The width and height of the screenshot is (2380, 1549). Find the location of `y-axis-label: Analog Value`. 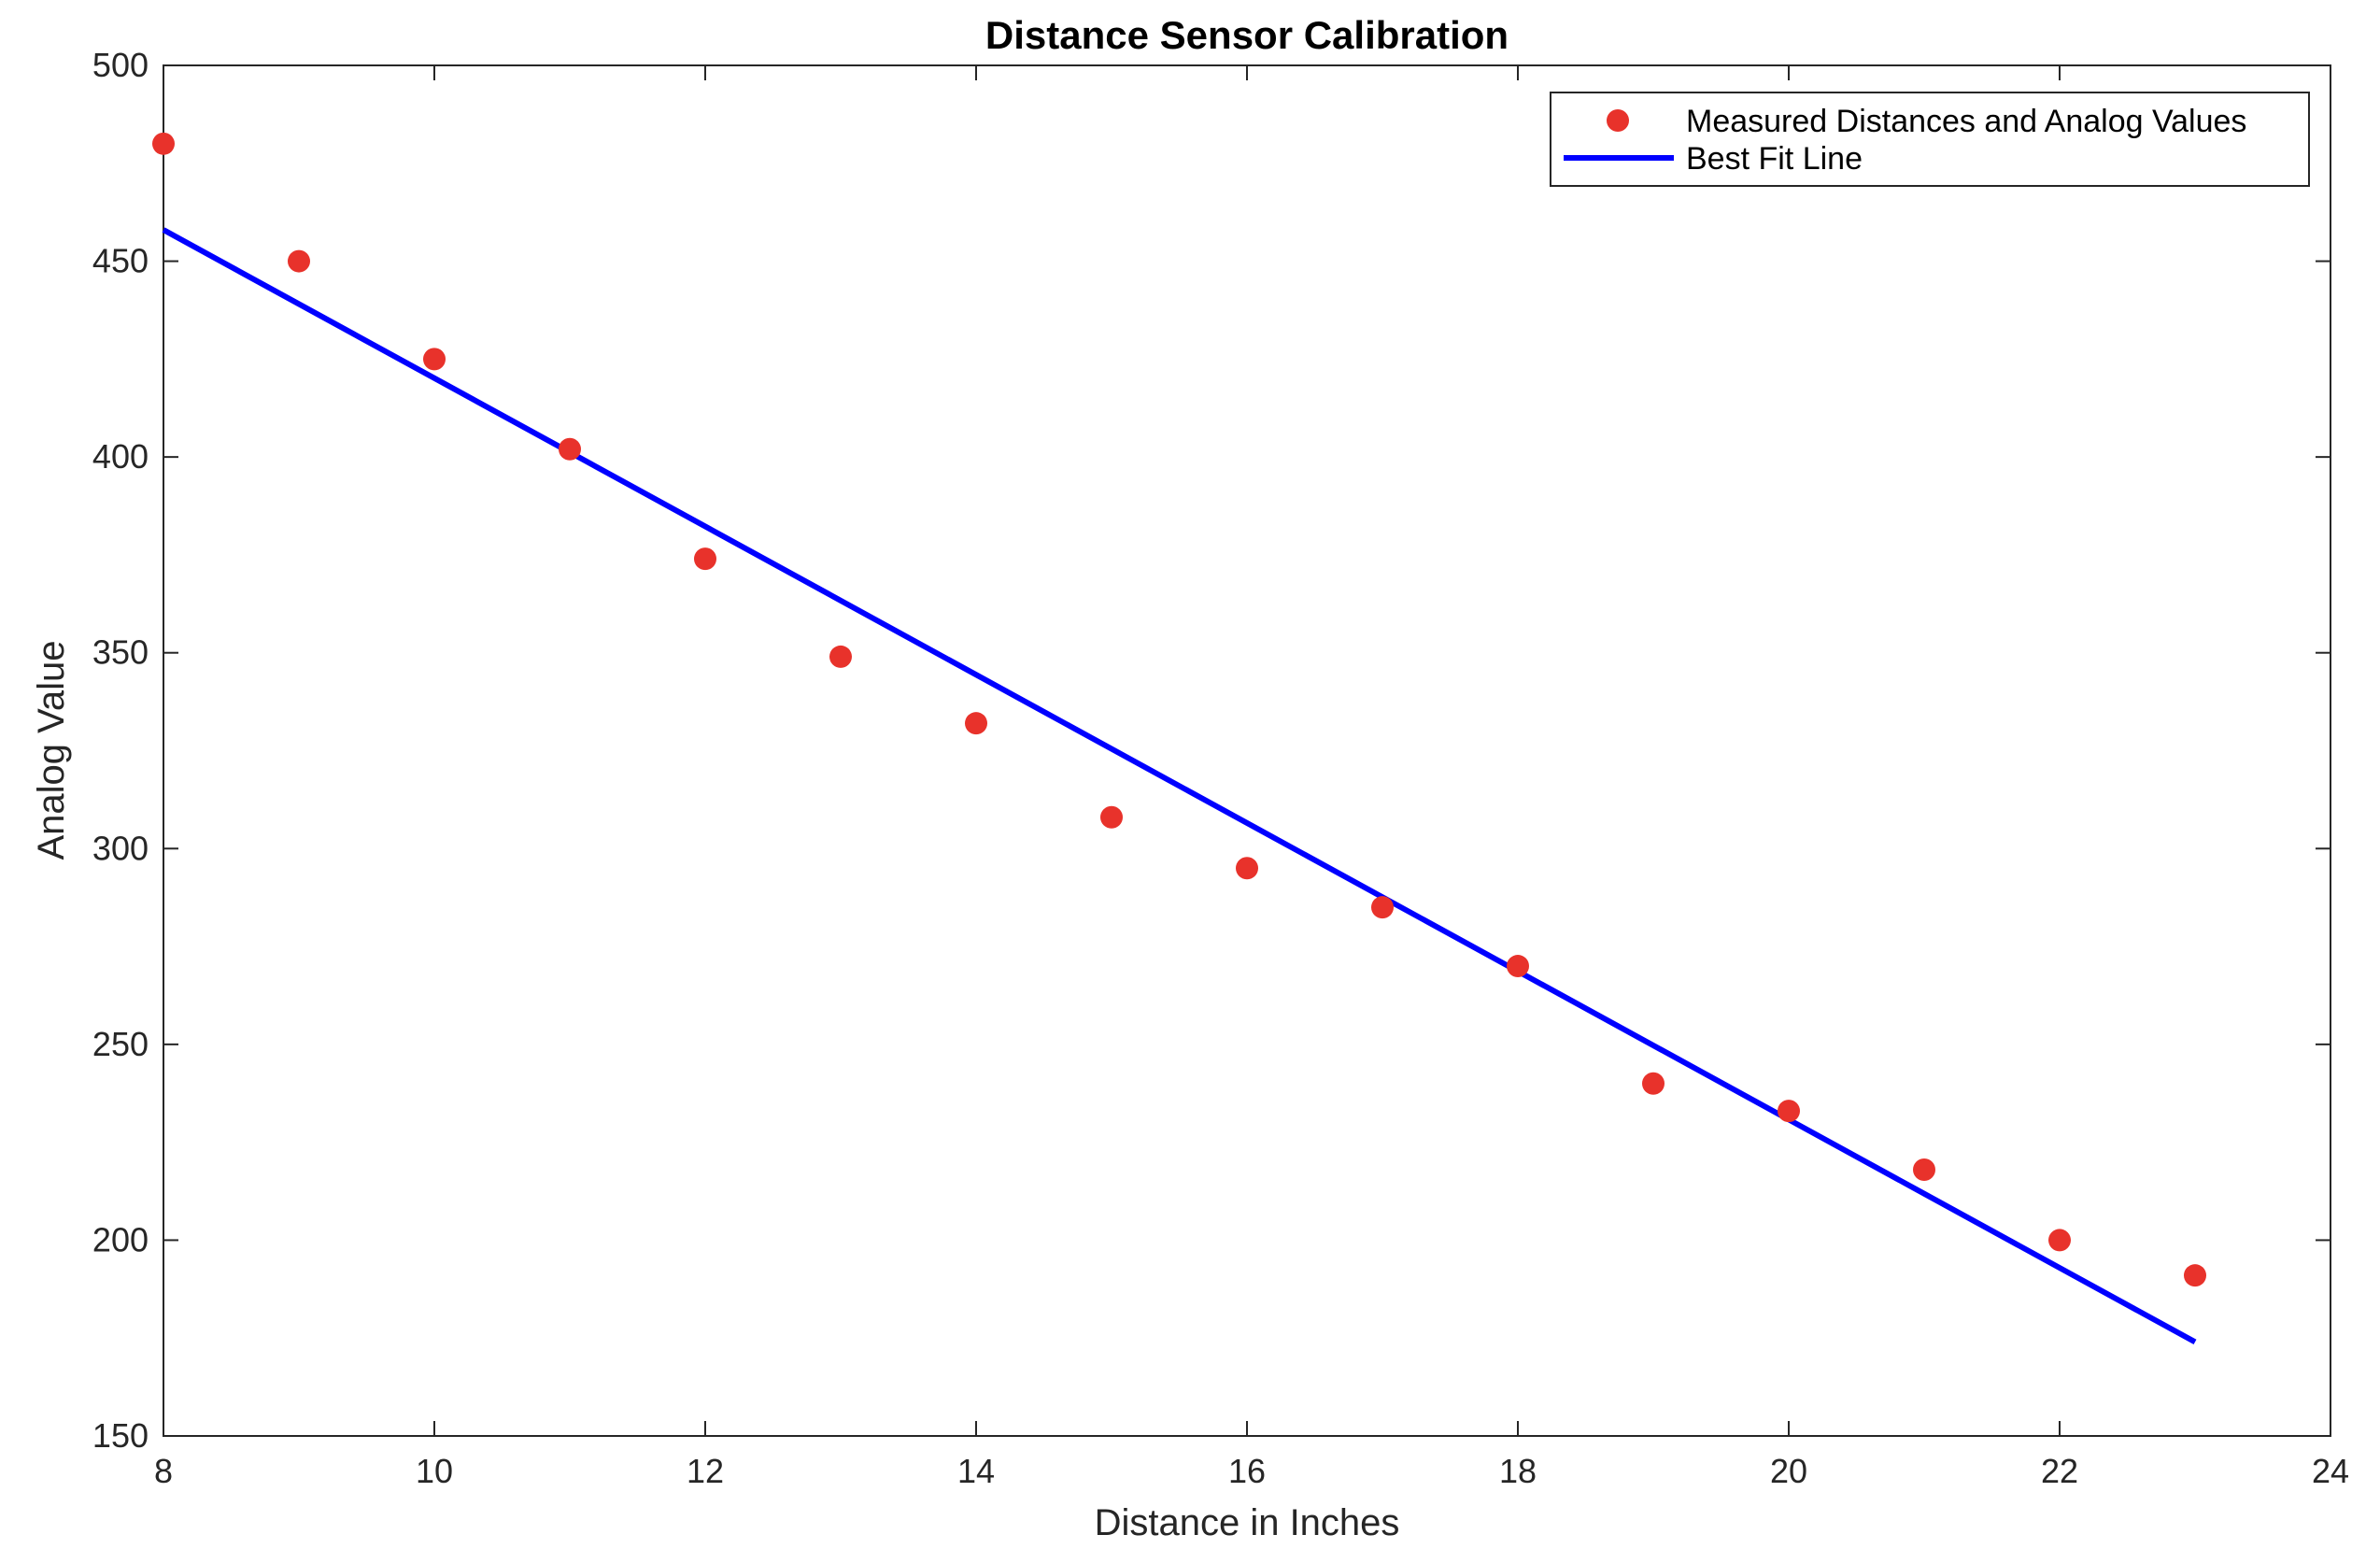

y-axis-label: Analog Value is located at coordinates (51, 750).